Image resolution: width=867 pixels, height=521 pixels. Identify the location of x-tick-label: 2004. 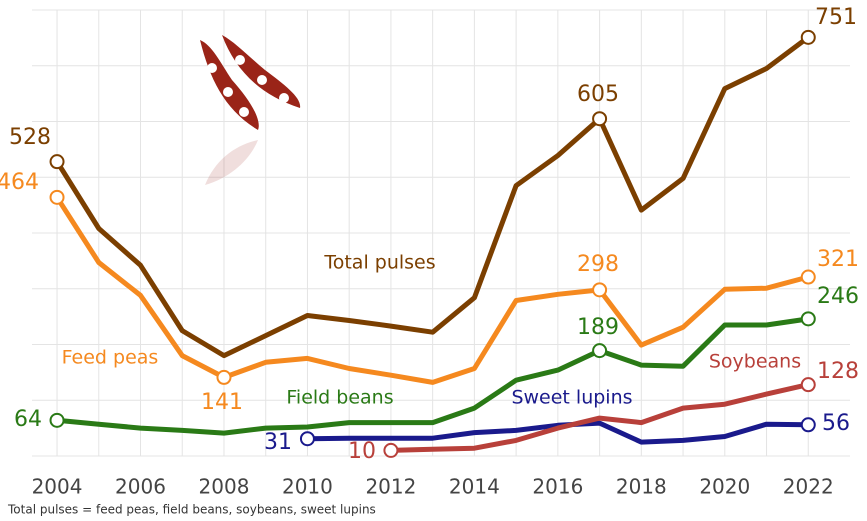
(57, 487).